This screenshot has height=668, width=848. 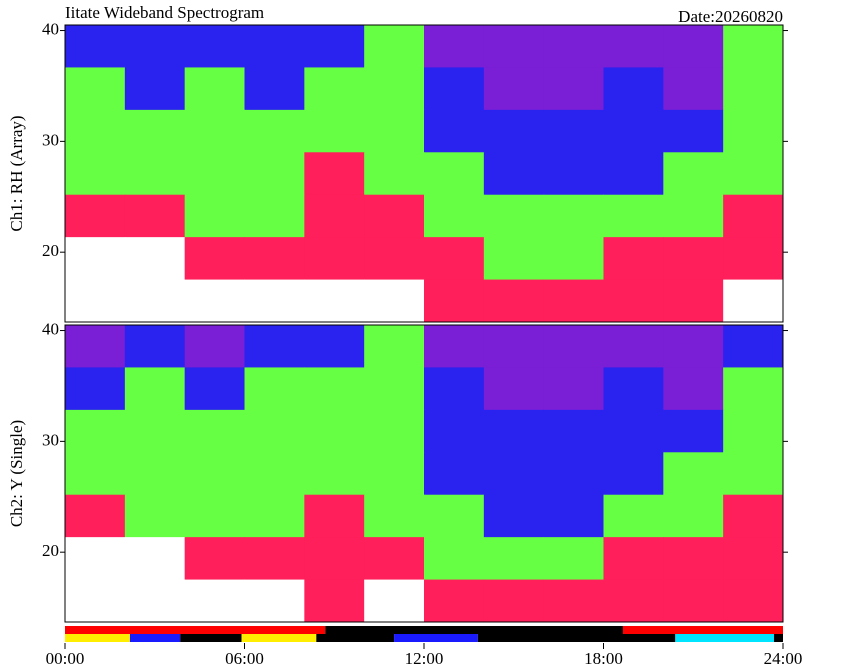 I want to click on chart-title: Iitate Wideband Spectrogram, so click(x=164, y=12).